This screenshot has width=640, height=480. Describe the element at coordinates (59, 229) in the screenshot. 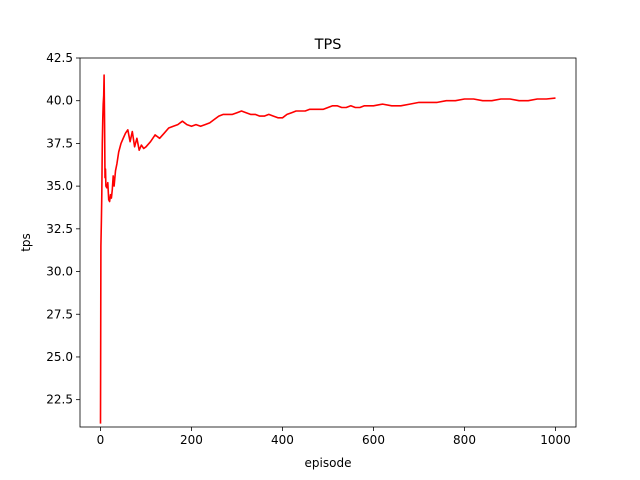

I see `y-tick-label: 32.5` at that location.